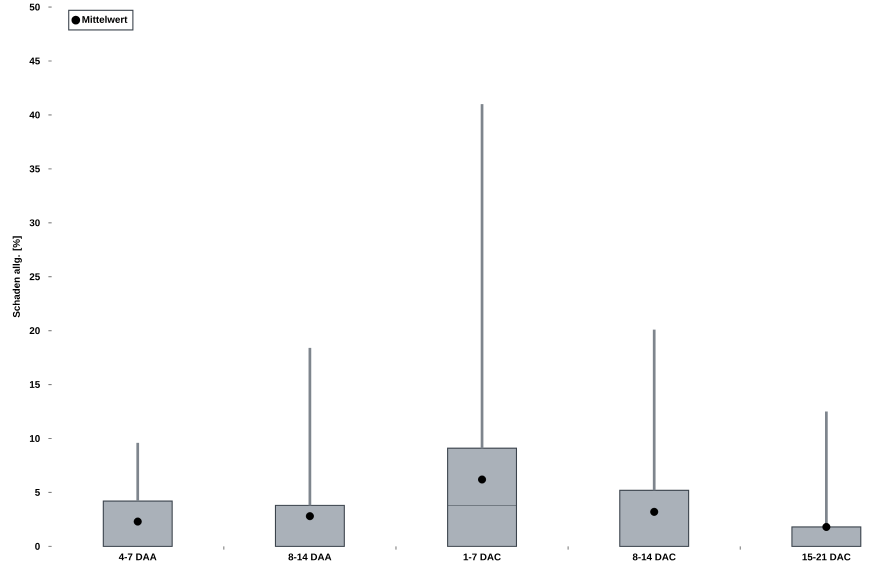  What do you see at coordinates (310, 556) in the screenshot?
I see `x-tick-label: 8-14 DAA` at bounding box center [310, 556].